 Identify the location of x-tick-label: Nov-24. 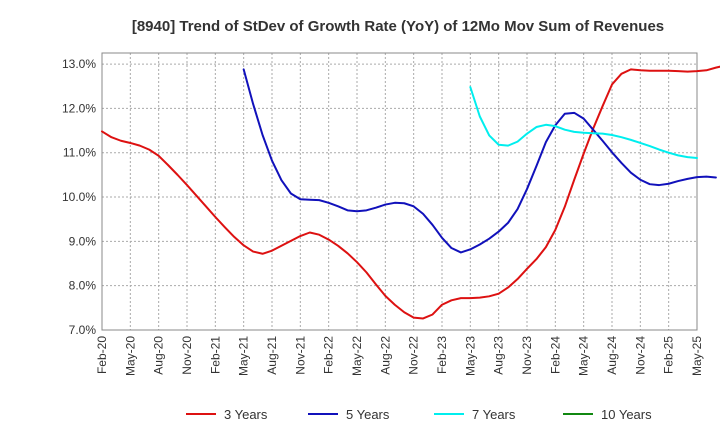
(640, 355).